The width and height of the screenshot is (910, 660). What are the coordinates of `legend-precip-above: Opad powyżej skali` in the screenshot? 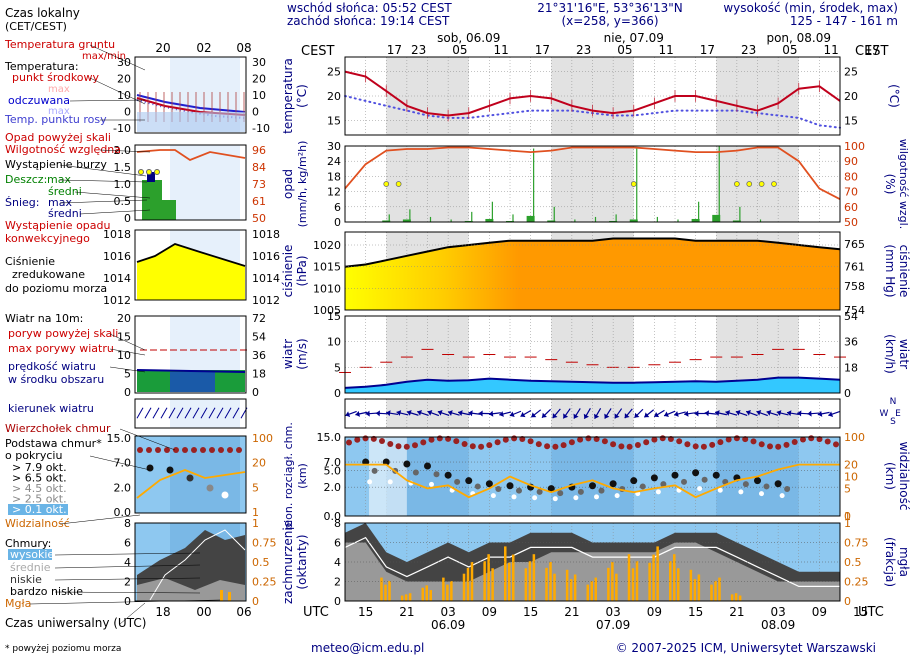 It's located at (58, 137).